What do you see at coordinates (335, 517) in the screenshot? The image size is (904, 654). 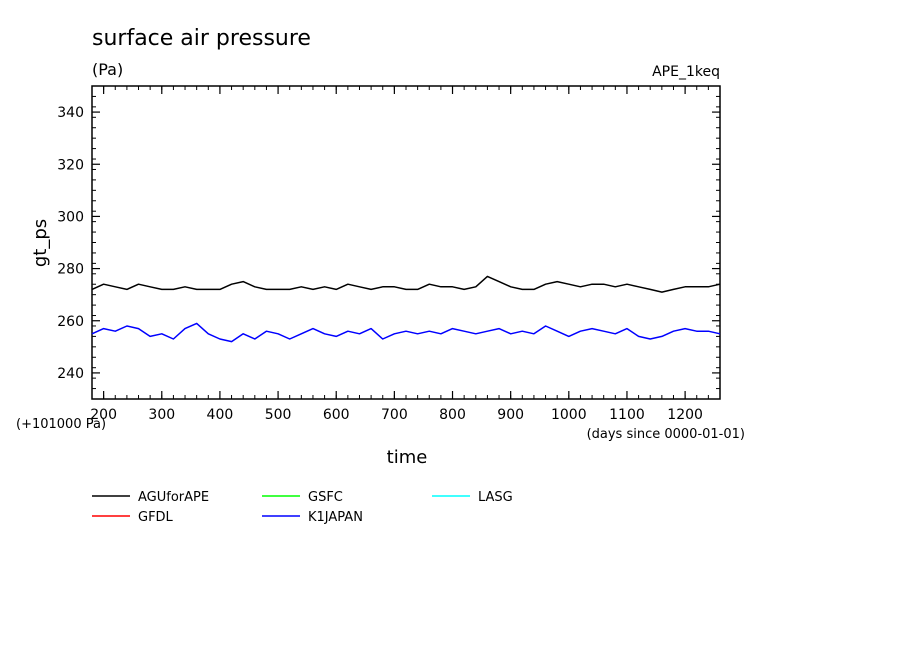 I see `legend-label-k1japan: K1JAPAN` at bounding box center [335, 517].